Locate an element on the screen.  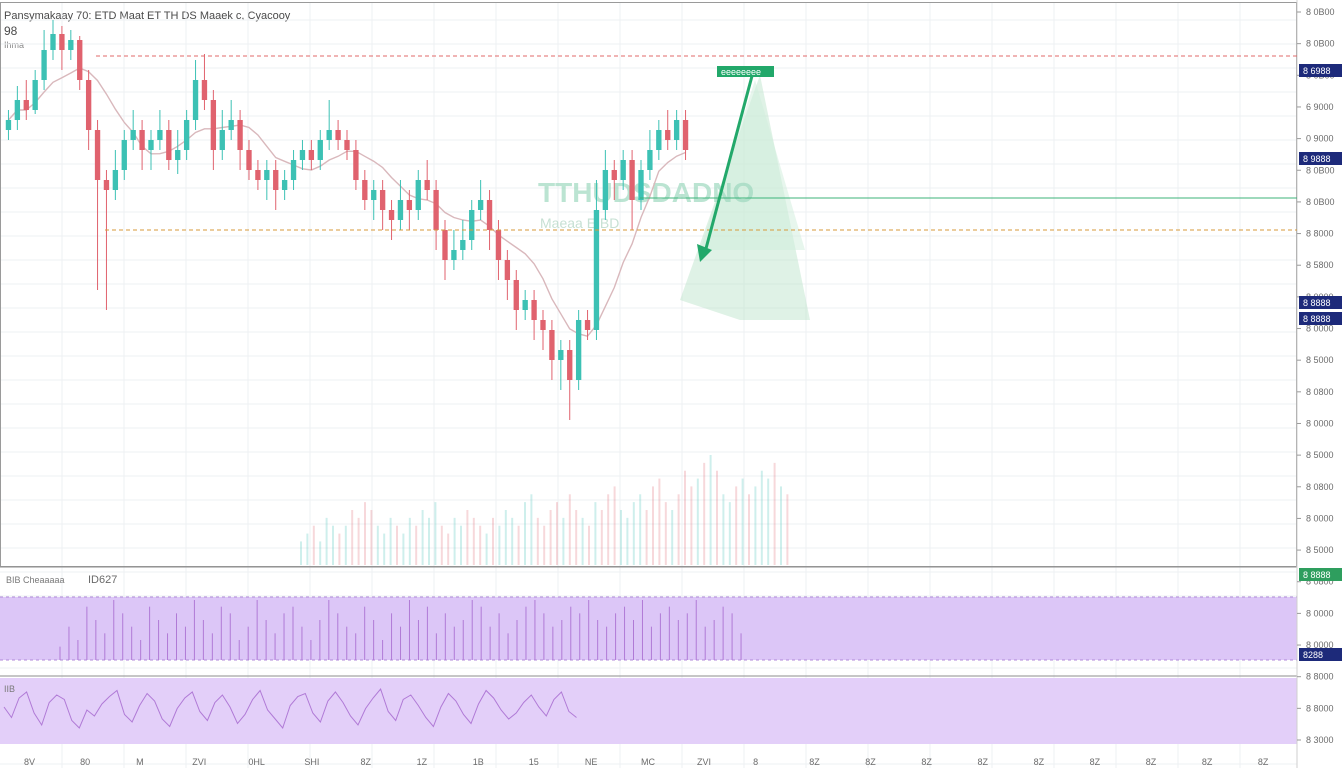
price-tick-label: 8 8000 is located at coordinates (1320, 708).